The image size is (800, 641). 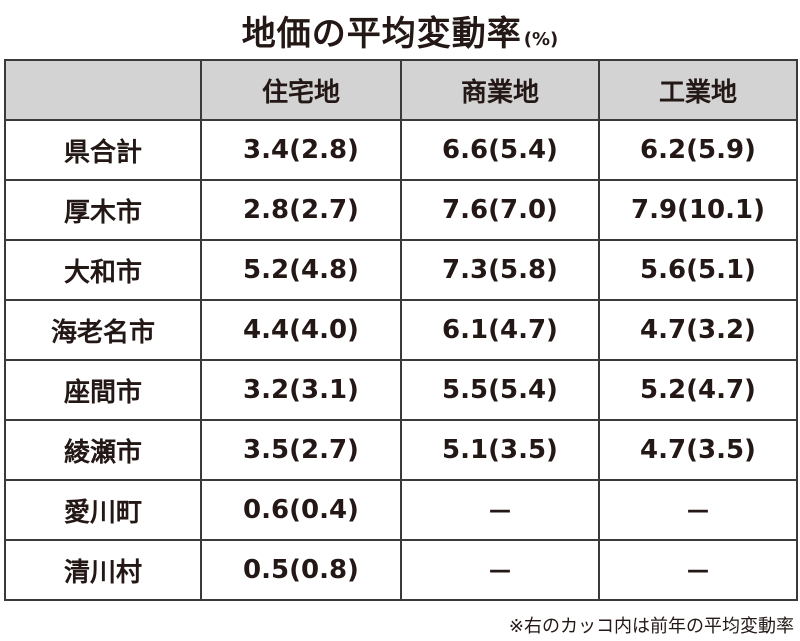 I want to click on table-row: 厚木市 2.8(2.7) 7.6(7.0) 7.9(10.1), so click(x=401, y=210).